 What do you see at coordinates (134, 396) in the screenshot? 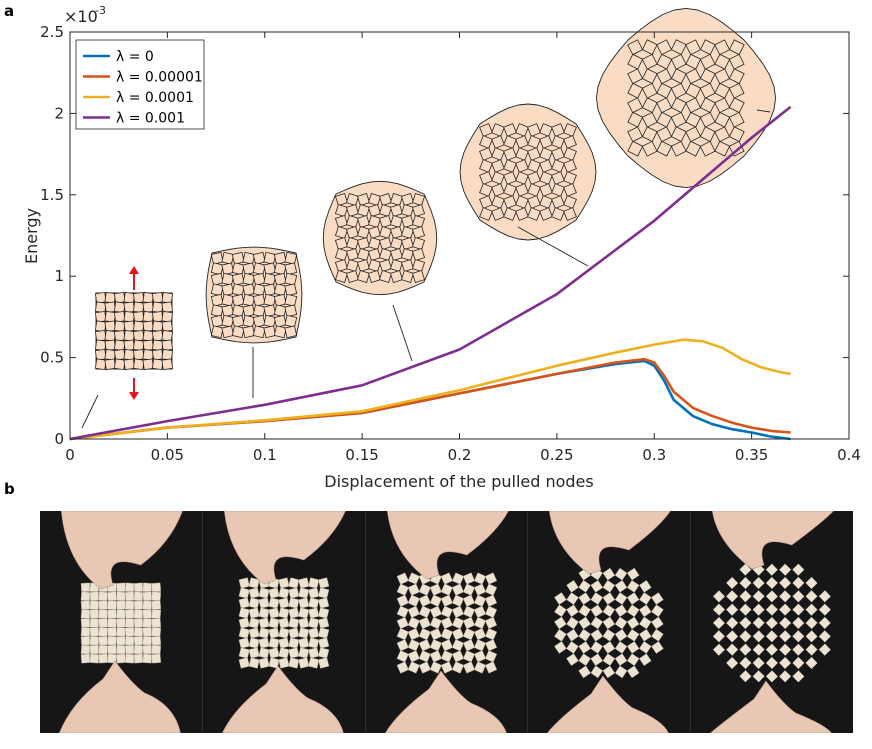
I see `pull-down-arrow-icon-head` at bounding box center [134, 396].